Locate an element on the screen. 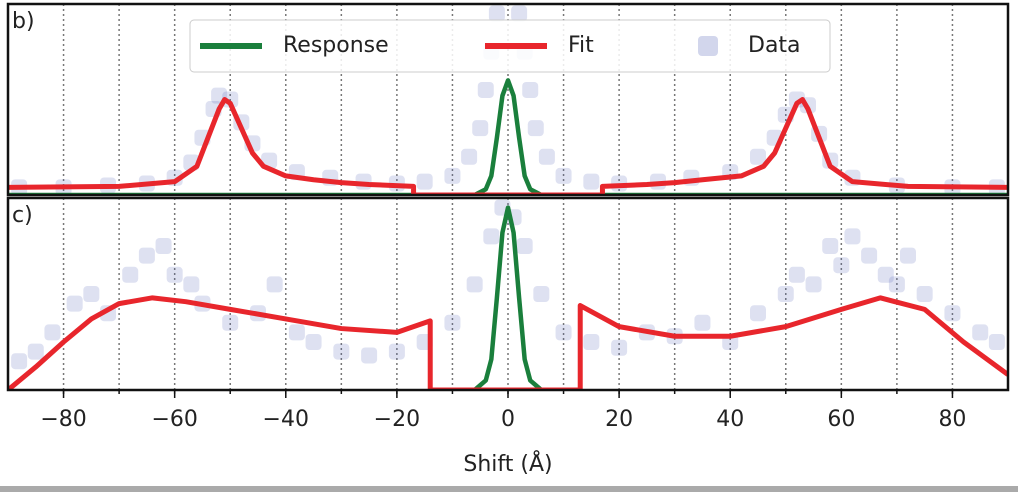  legend-label: Data is located at coordinates (774, 45).